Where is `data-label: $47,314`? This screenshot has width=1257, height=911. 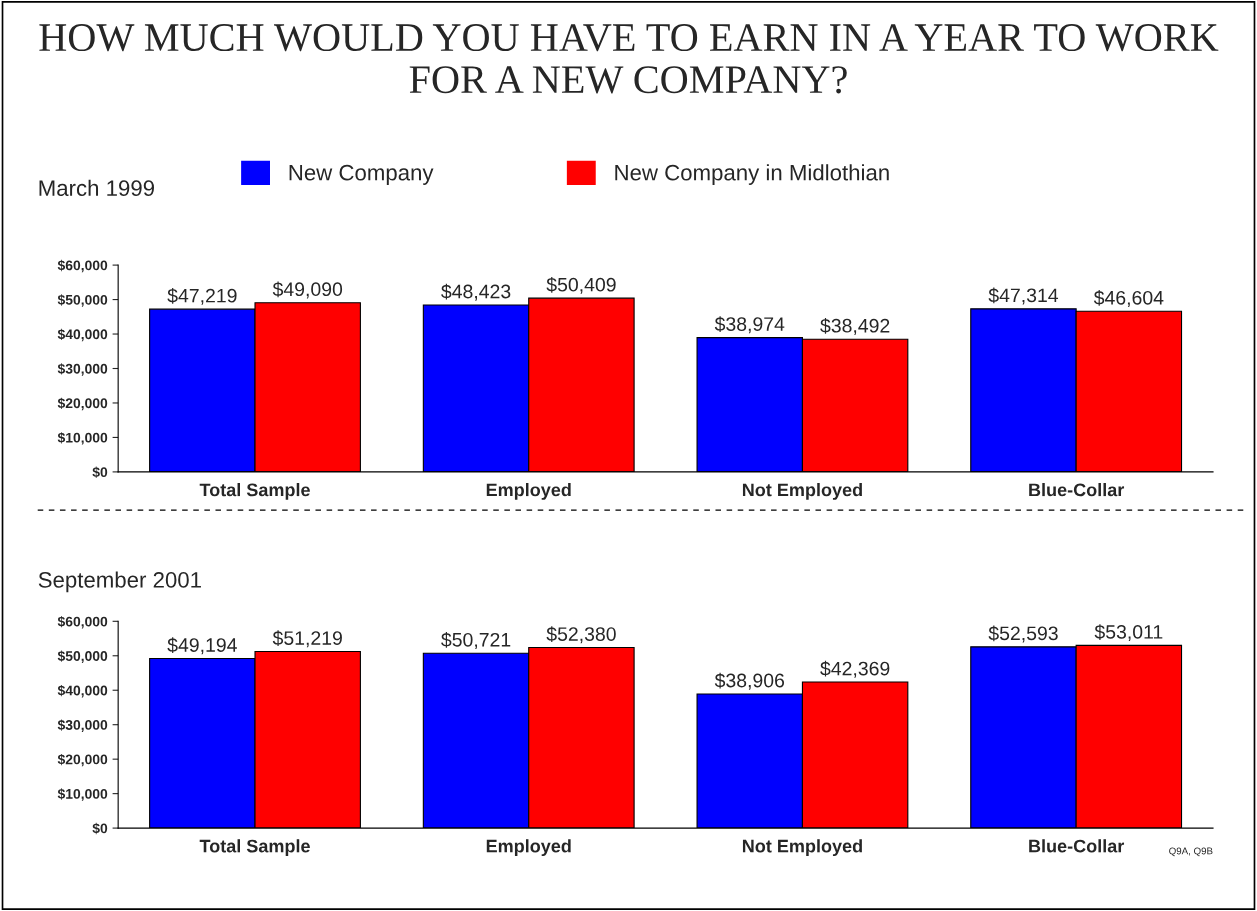 data-label: $47,314 is located at coordinates (1023, 296).